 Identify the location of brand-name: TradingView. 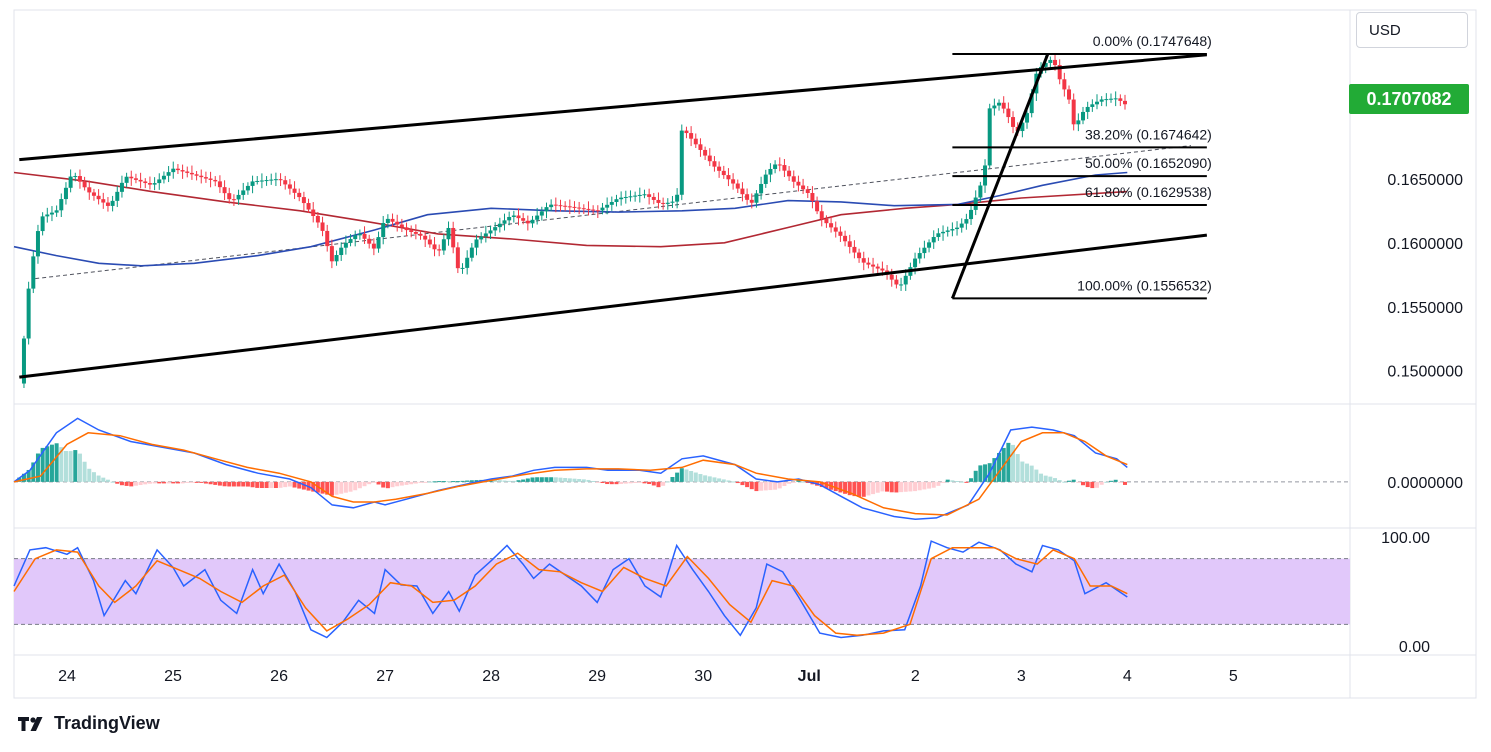
(107, 723).